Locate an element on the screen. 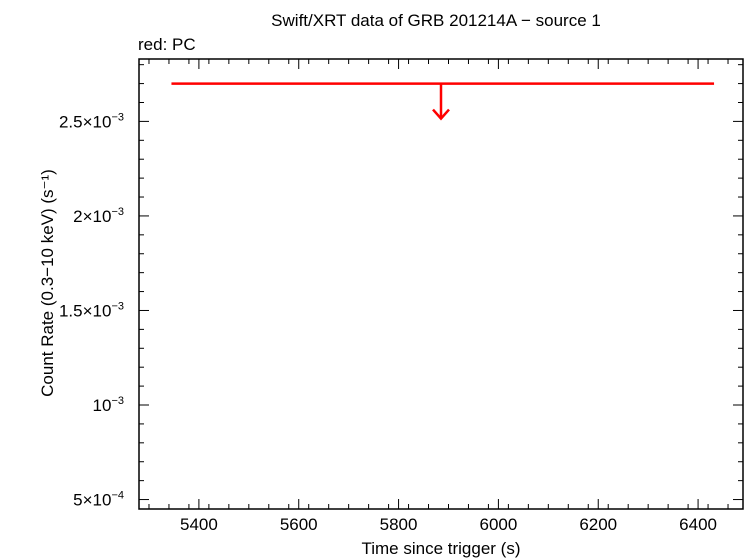 Image resolution: width=746 pixels, height=558 pixels. x-tick-label: 6400 is located at coordinates (698, 524).